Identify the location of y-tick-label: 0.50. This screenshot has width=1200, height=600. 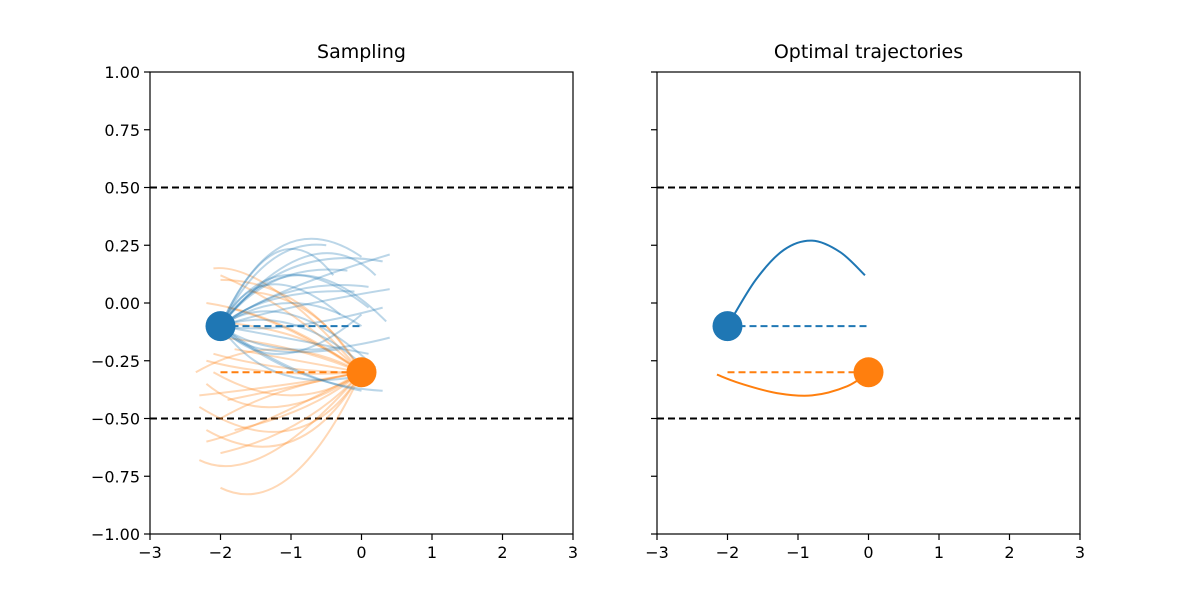
(122, 188).